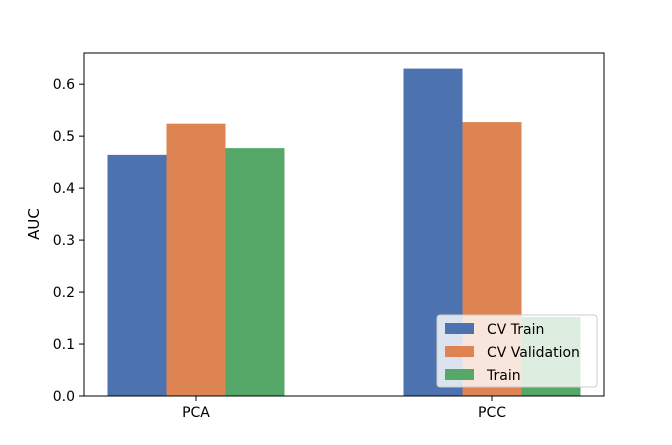  I want to click on x-tick-label: PCC, so click(492, 413).